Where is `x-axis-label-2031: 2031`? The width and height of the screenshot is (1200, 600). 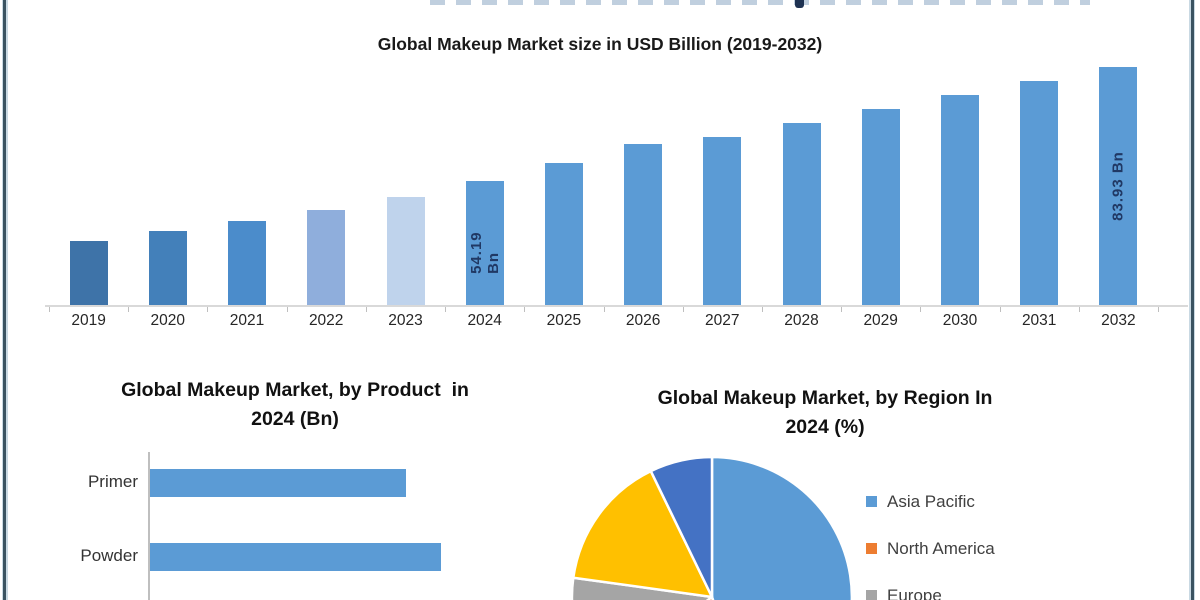
x-axis-label-2031: 2031 is located at coordinates (1039, 320).